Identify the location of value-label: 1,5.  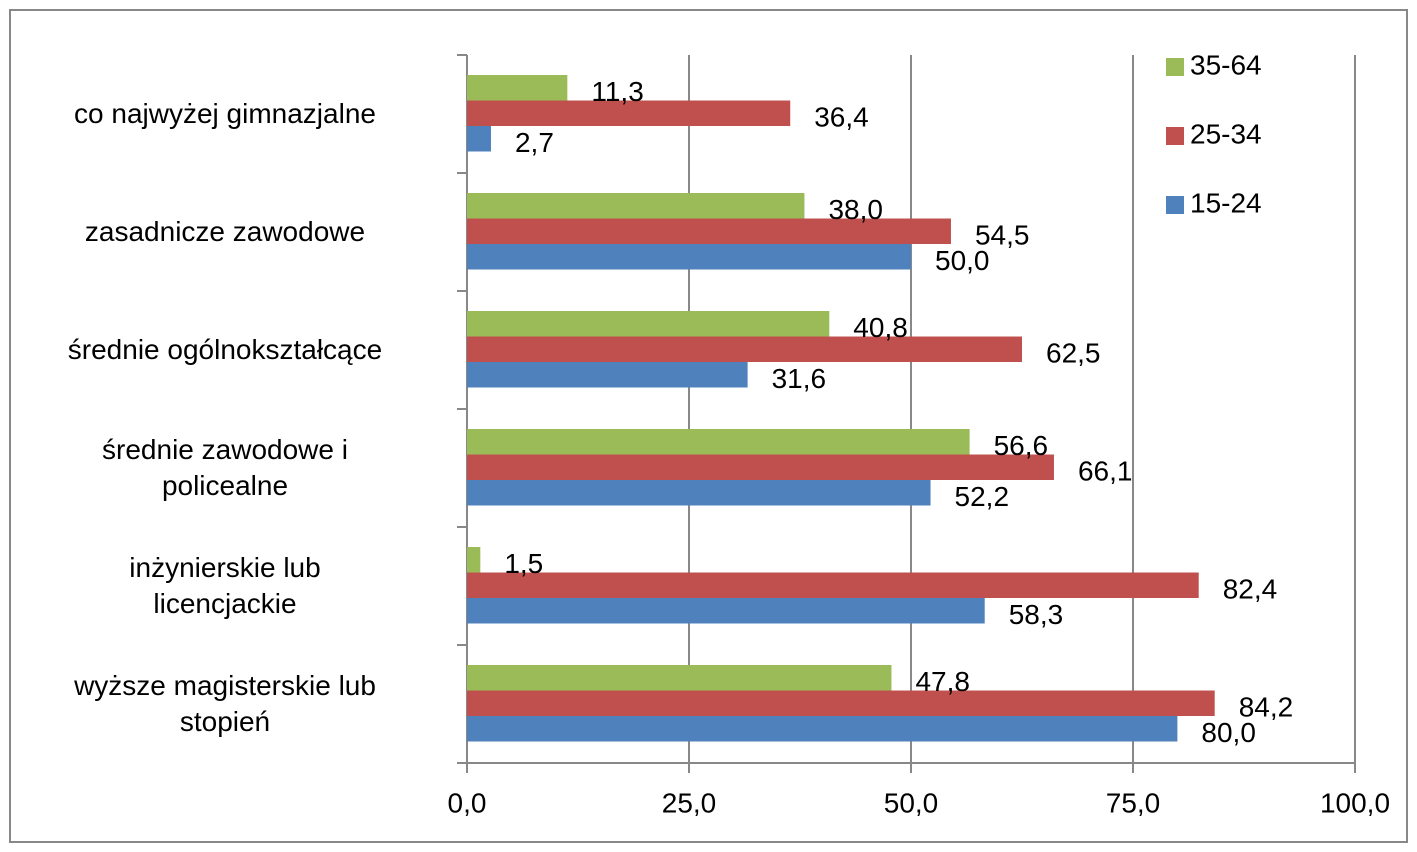
(523, 563).